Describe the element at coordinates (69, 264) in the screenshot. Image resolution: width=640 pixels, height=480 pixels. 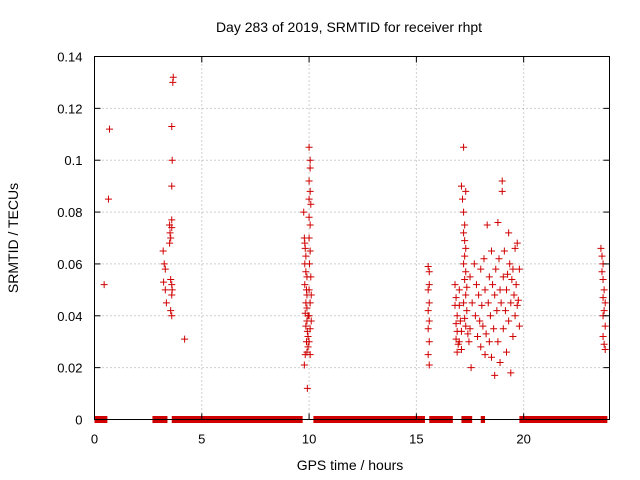
I see `y-tick-label: 0.06` at that location.